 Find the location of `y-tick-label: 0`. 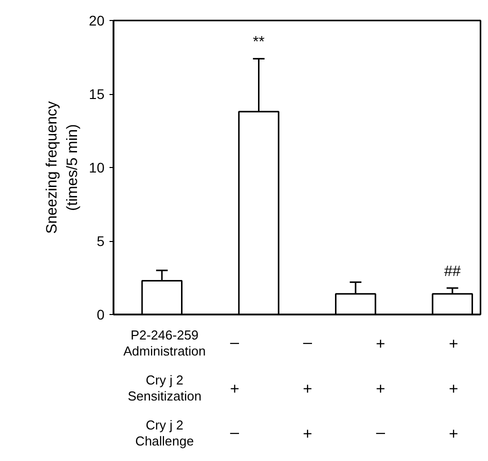

y-tick-label: 0 is located at coordinates (100, 314).